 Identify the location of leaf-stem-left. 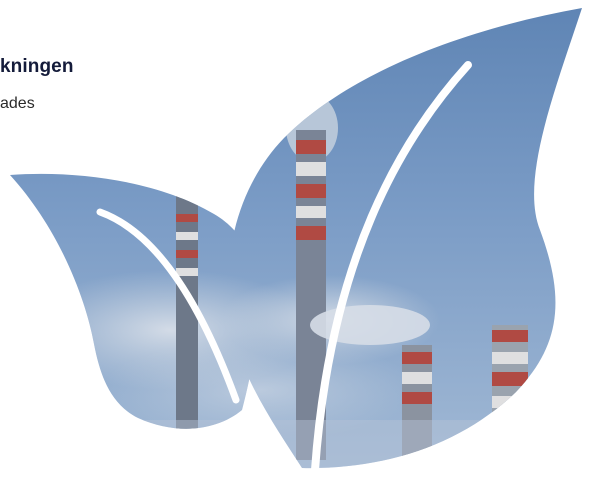
(168, 306).